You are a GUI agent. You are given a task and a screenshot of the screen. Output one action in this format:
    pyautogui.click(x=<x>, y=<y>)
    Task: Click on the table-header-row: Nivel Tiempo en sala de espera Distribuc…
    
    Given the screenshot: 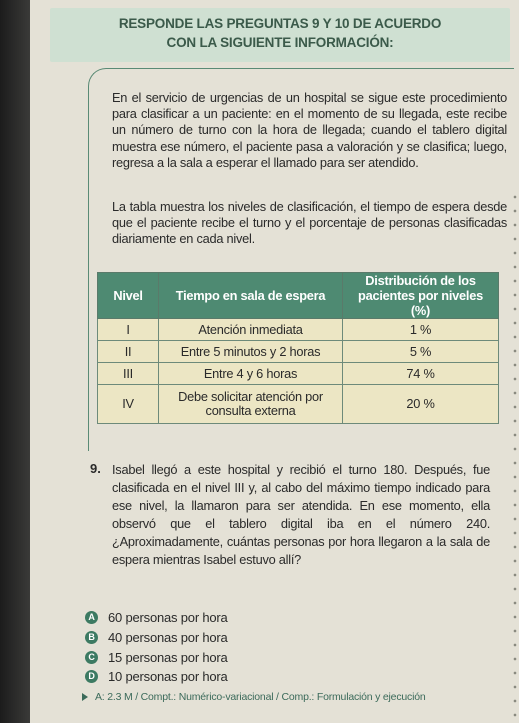 What is the action you would take?
    pyautogui.click(x=298, y=295)
    